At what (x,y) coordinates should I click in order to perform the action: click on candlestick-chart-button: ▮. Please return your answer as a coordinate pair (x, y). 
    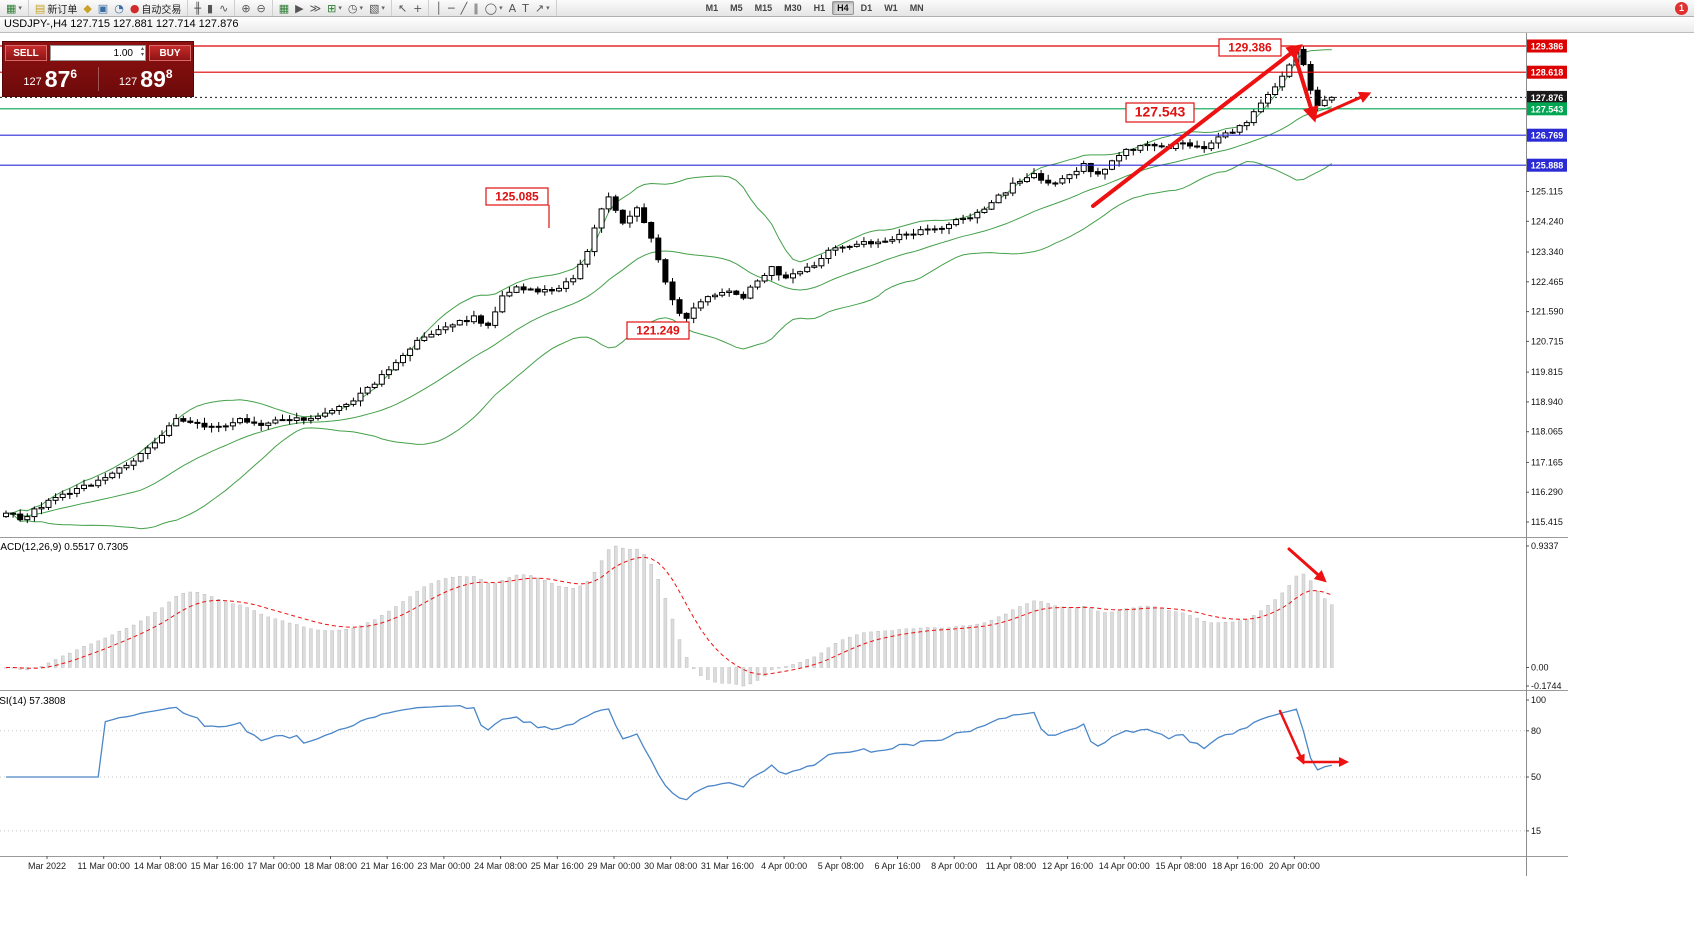
    Looking at the image, I should click on (210, 8).